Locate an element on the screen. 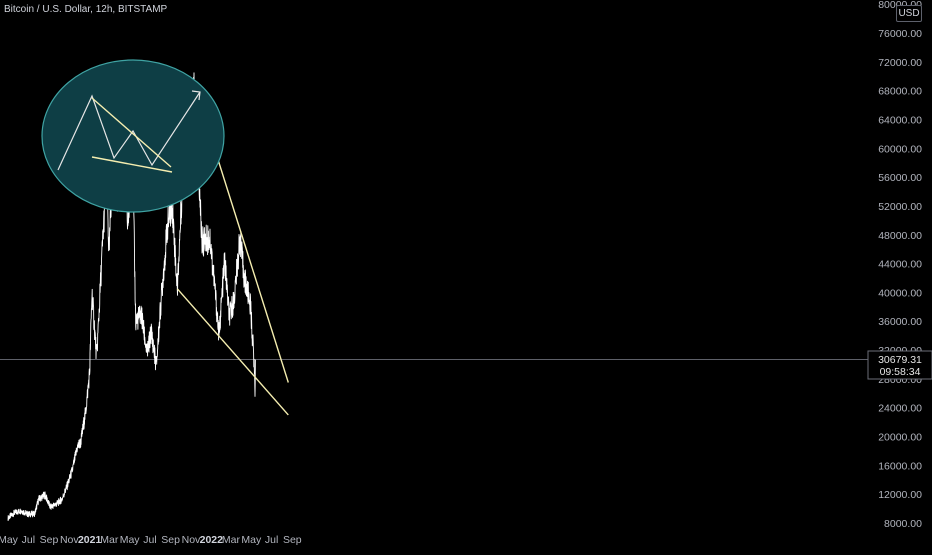 This screenshot has width=932, height=555. currency-badge: USD is located at coordinates (909, 13).